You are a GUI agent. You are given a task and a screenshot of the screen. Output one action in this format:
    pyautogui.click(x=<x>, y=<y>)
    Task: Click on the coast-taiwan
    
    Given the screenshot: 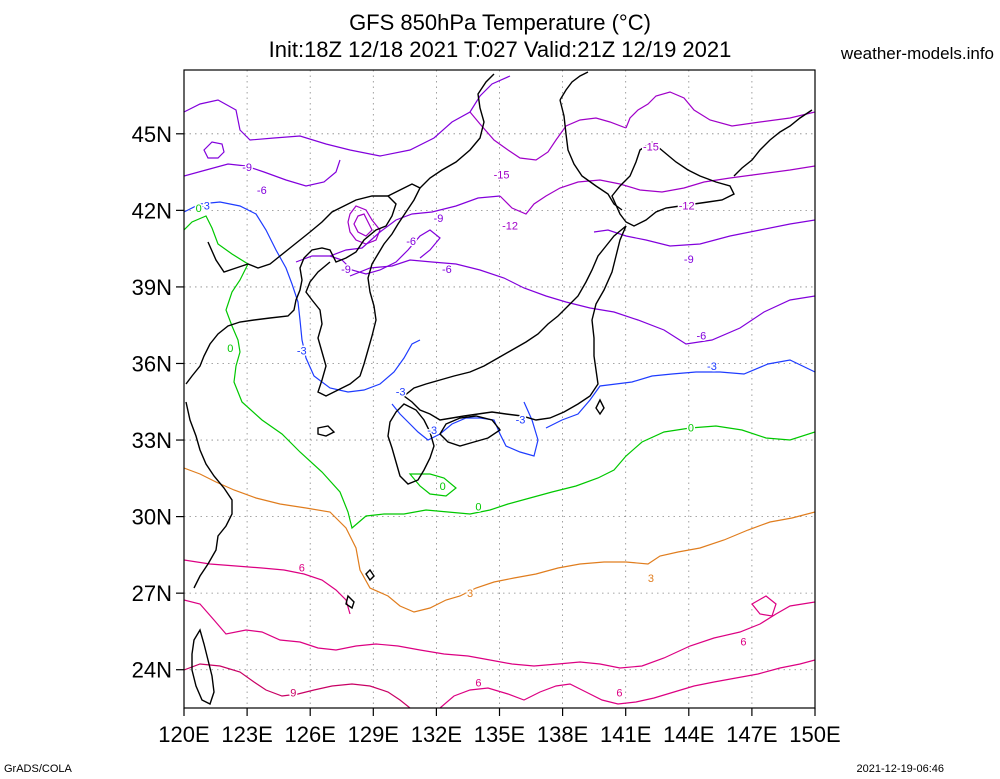 What is the action you would take?
    pyautogui.click(x=203, y=666)
    